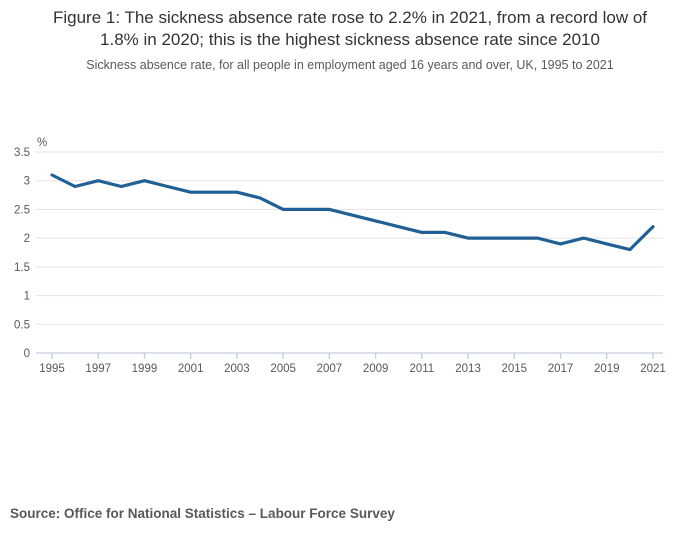 Image resolution: width=700 pixels, height=549 pixels. I want to click on x-axis-label: 2011, so click(421, 369).